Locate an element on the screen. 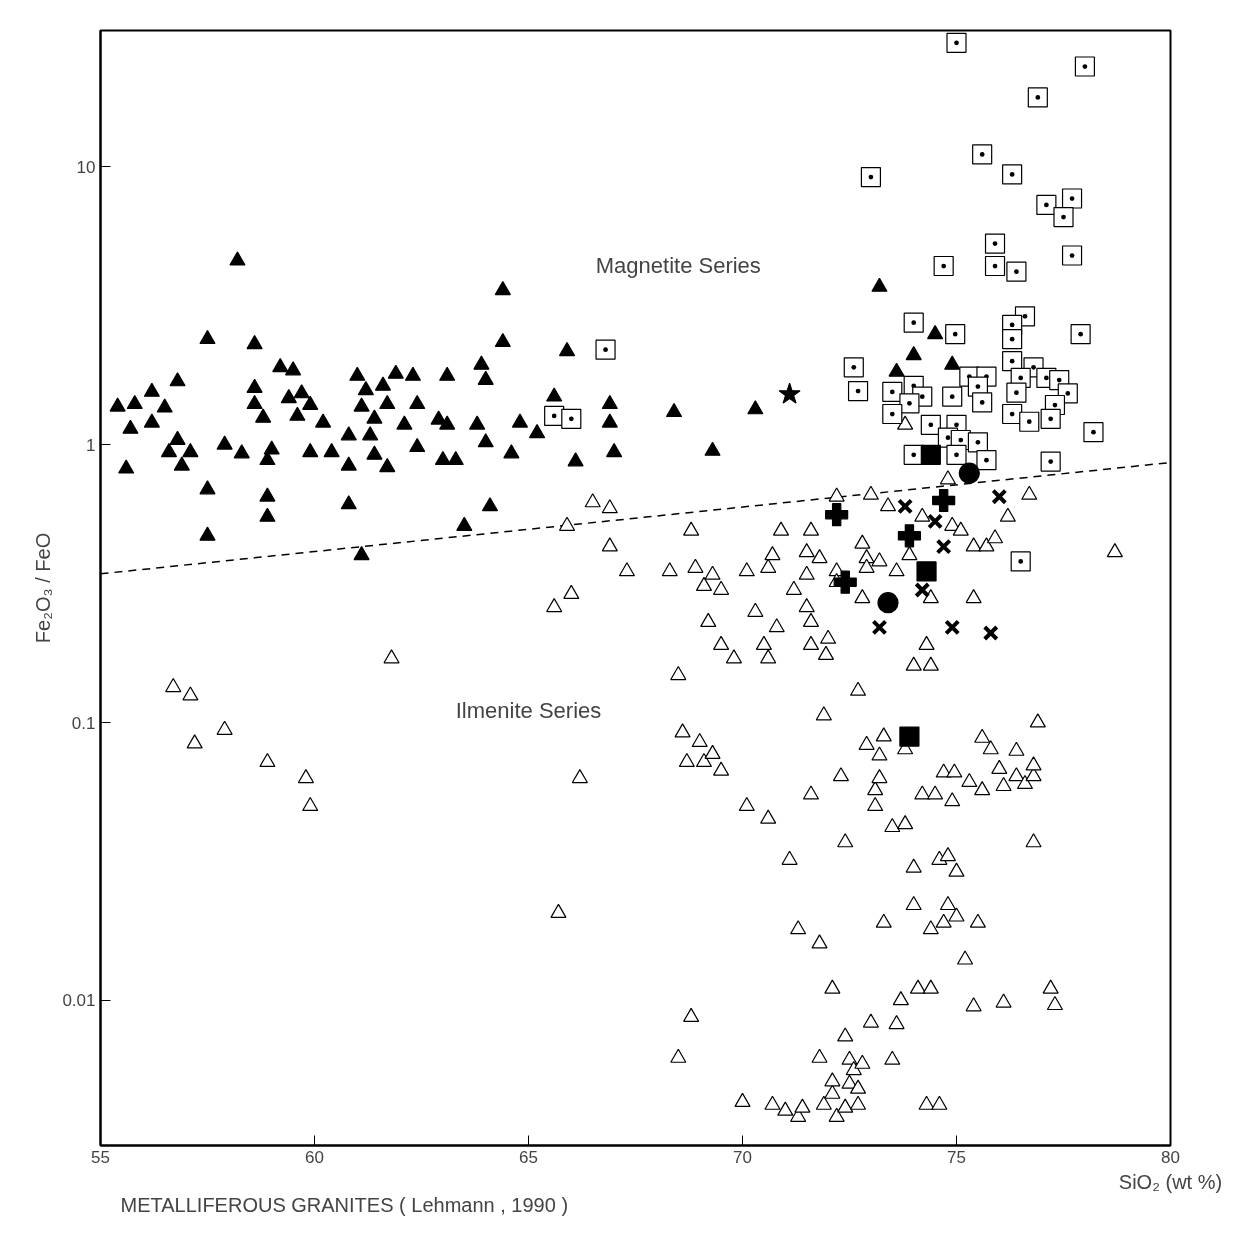  x-tick-label: 55 is located at coordinates (100, 1157).